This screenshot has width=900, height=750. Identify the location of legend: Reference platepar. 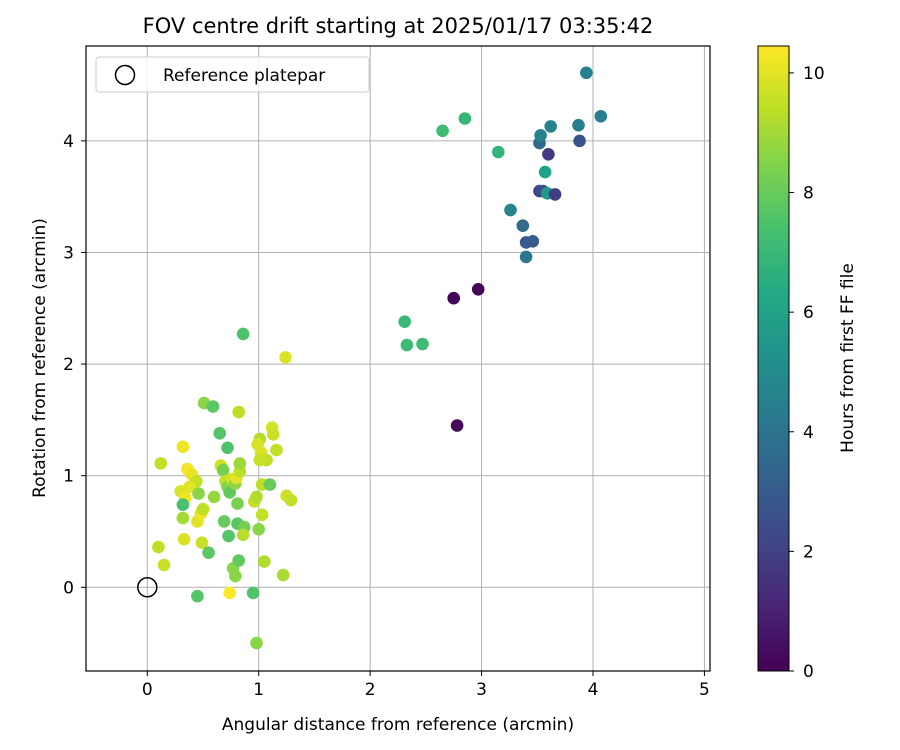
(232, 74).